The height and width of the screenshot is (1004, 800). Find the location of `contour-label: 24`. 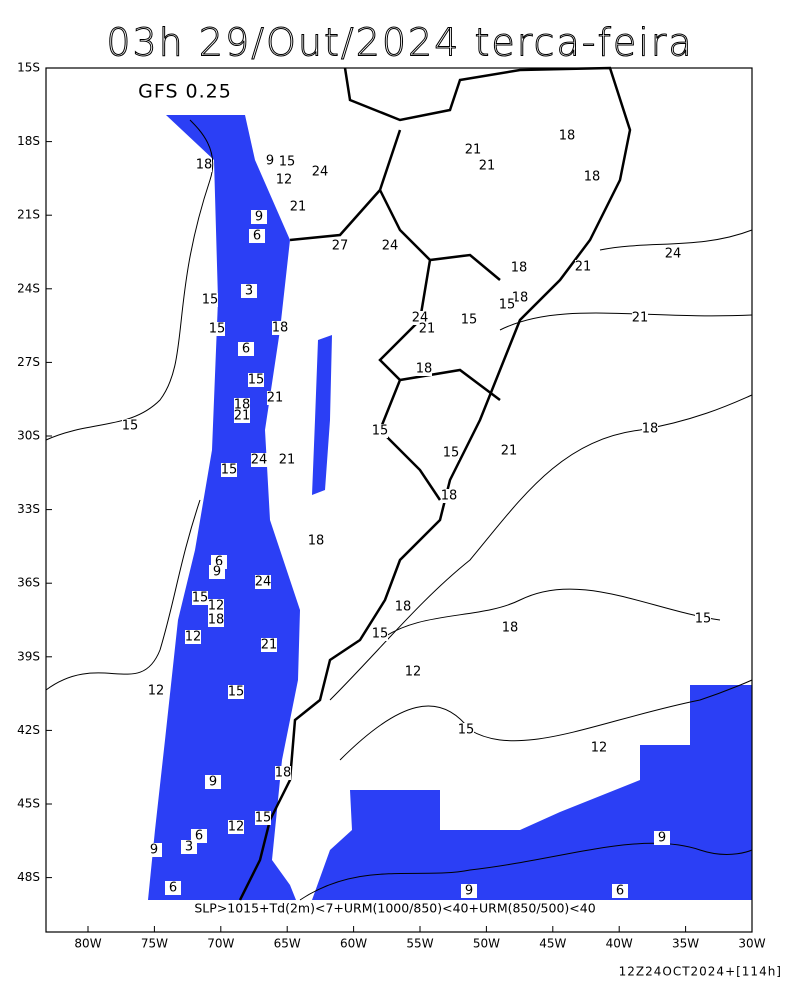

contour-label: 24 is located at coordinates (259, 460).